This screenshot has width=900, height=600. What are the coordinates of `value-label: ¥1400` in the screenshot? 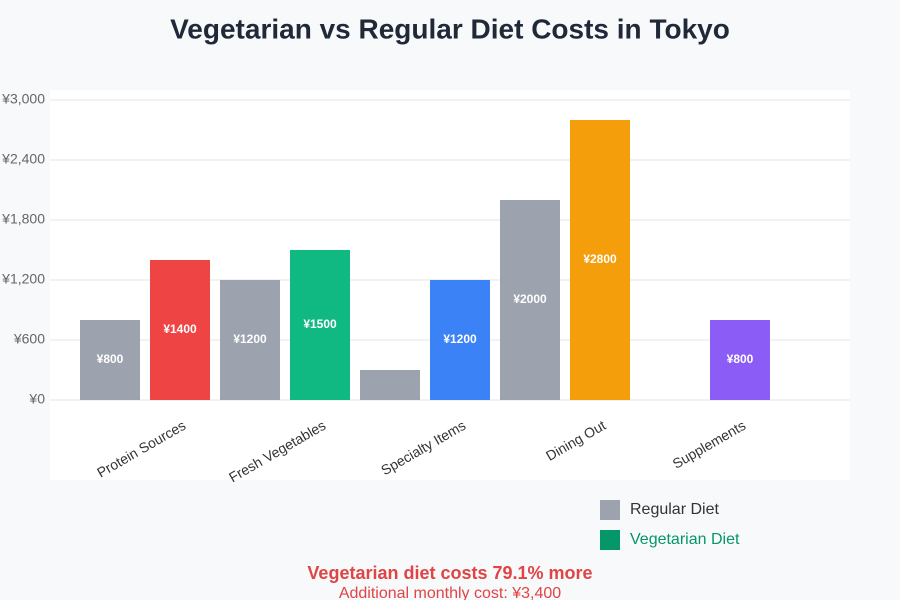 It's located at (180, 329).